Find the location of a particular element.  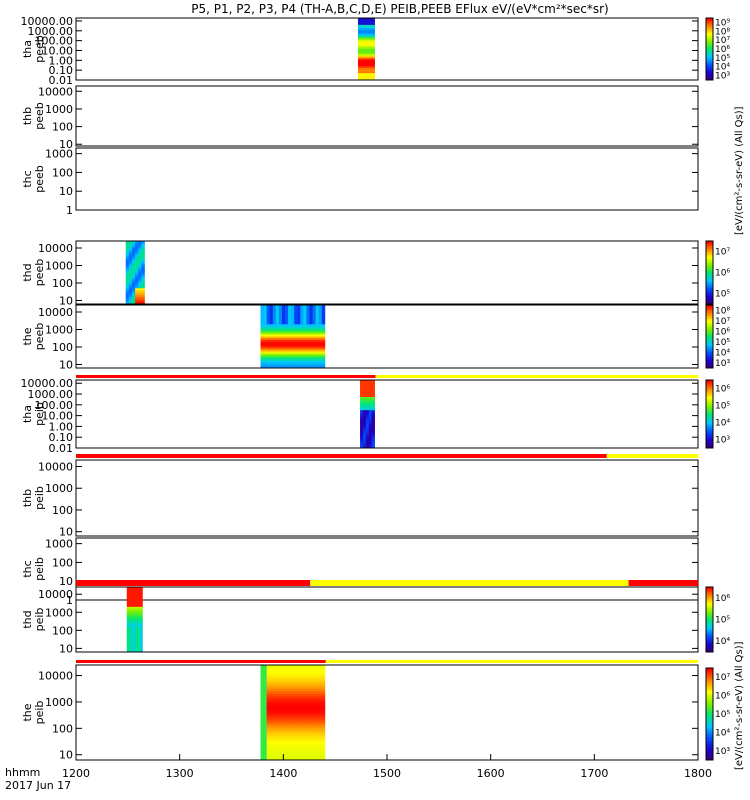

colorbar-label-top: [eV/(cm²-s-sr-eV) (All Qs)] is located at coordinates (739, 170).